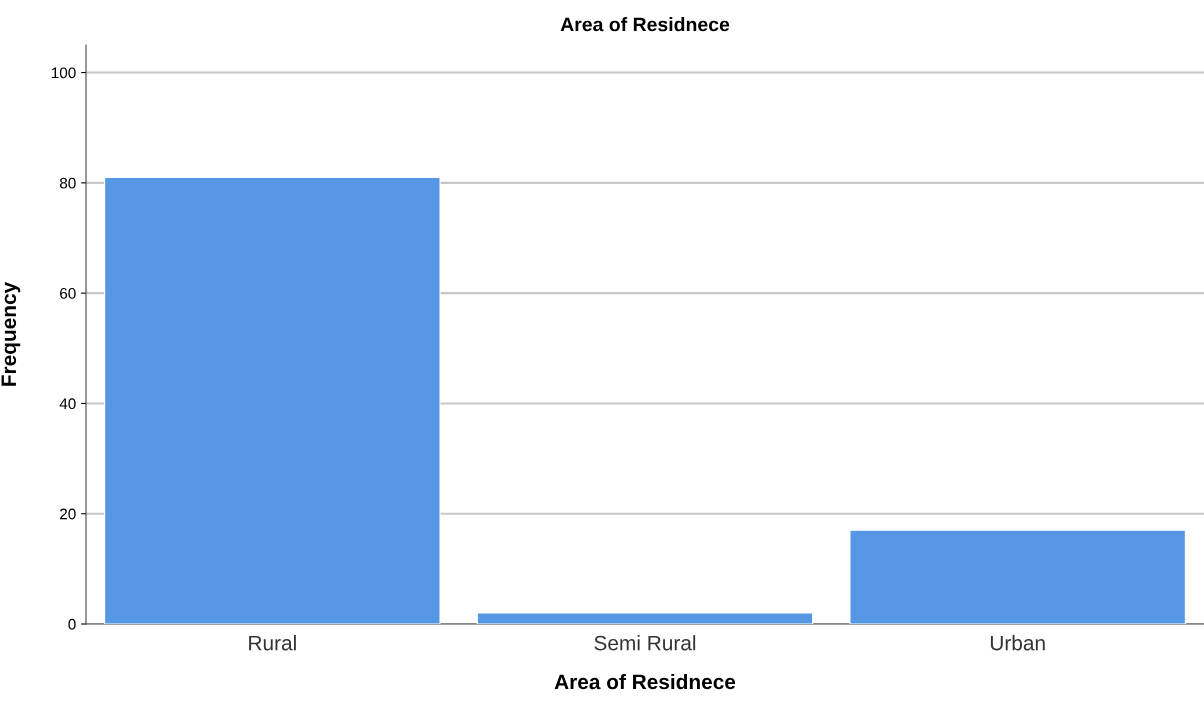 This screenshot has height=706, width=1204. What do you see at coordinates (1017, 643) in the screenshot?
I see `x-tick-label: Urban` at bounding box center [1017, 643].